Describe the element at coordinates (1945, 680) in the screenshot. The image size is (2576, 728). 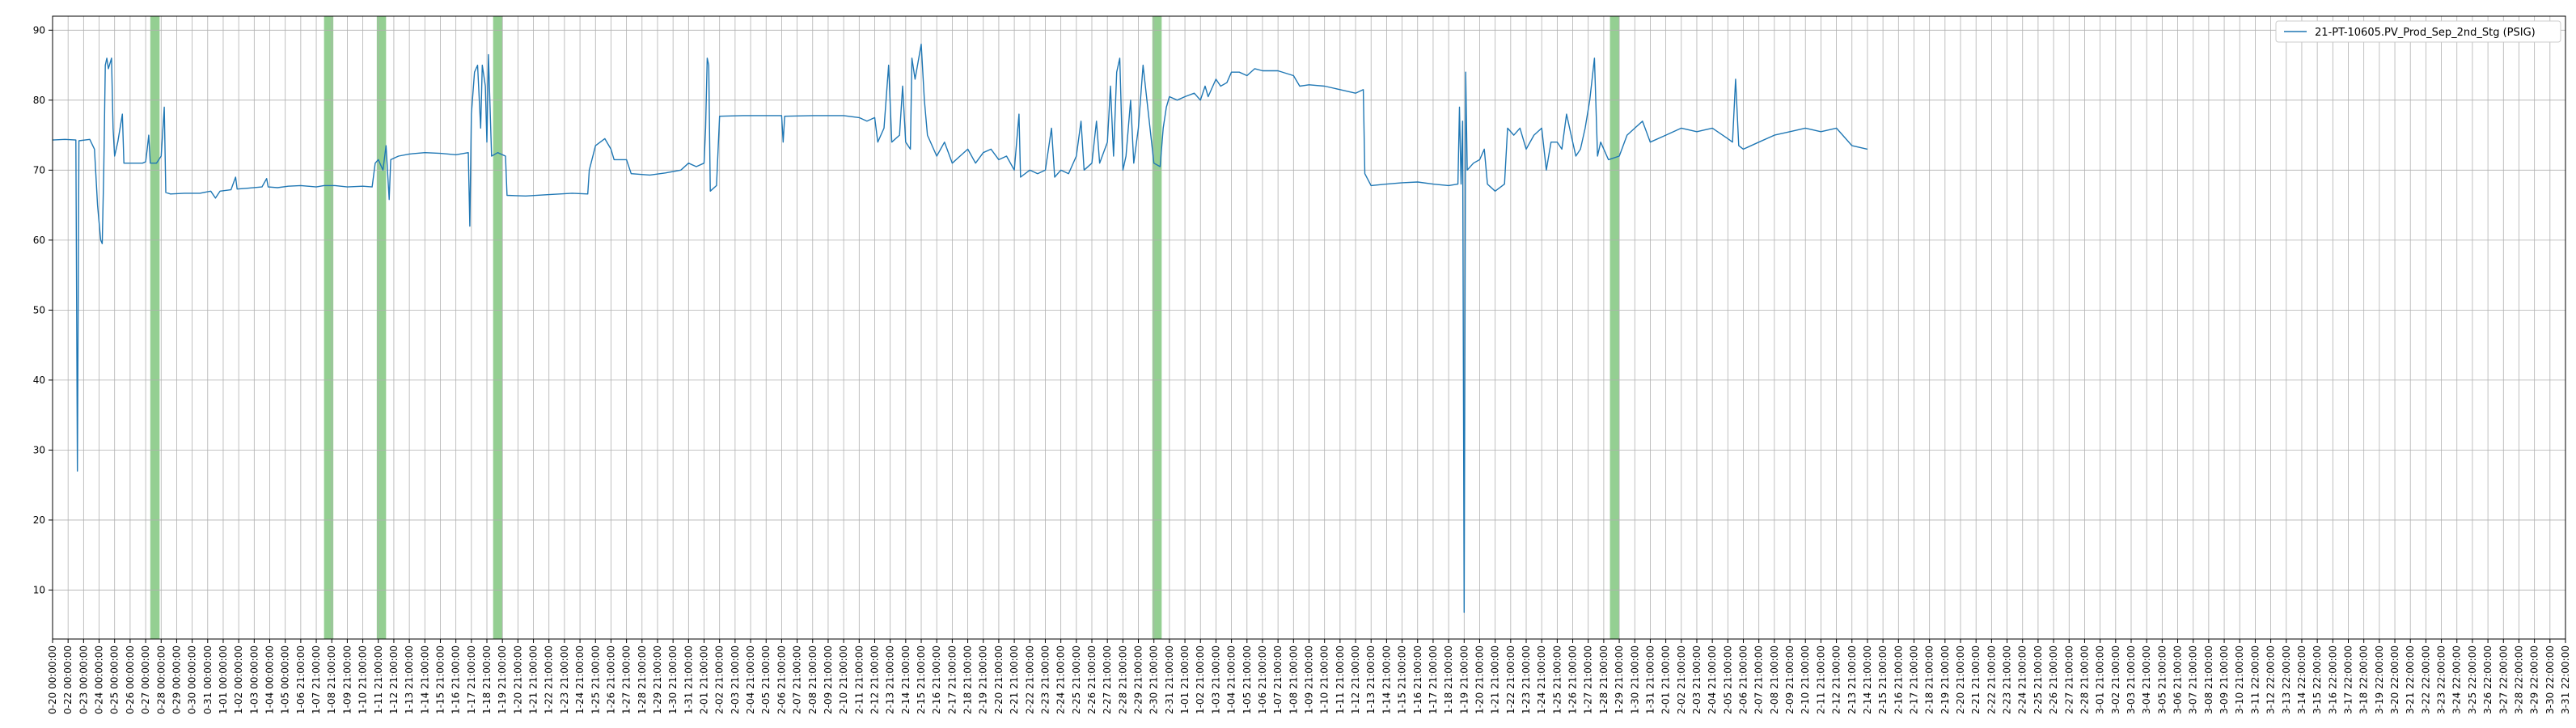
I see `x-tick-label: 2-19 21:00:00` at that location.